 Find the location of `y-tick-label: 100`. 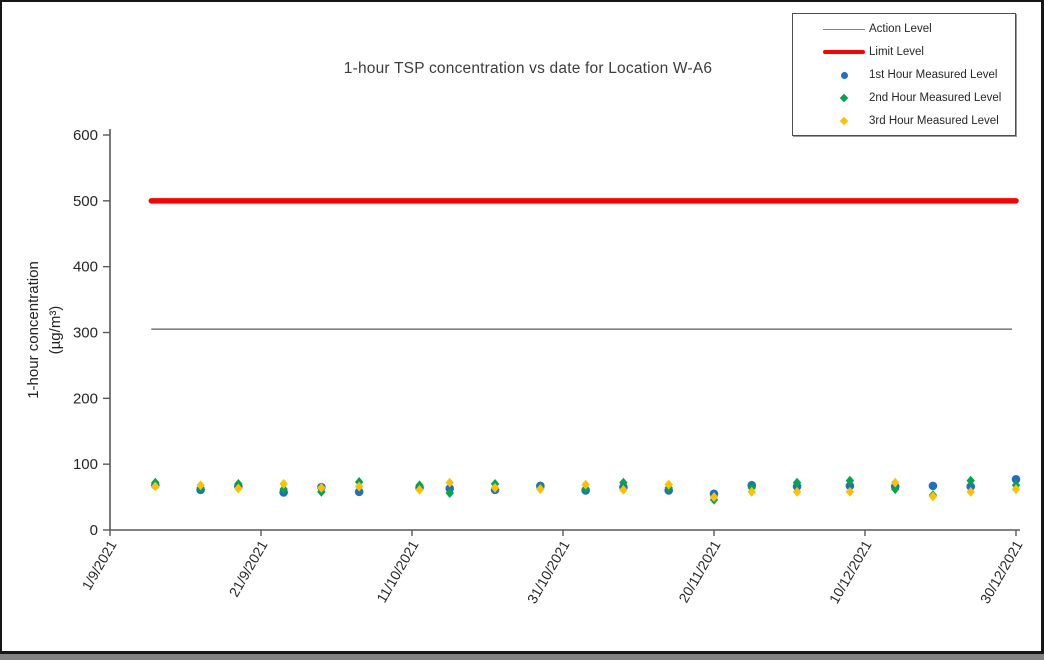

y-tick-label: 100 is located at coordinates (85, 464).